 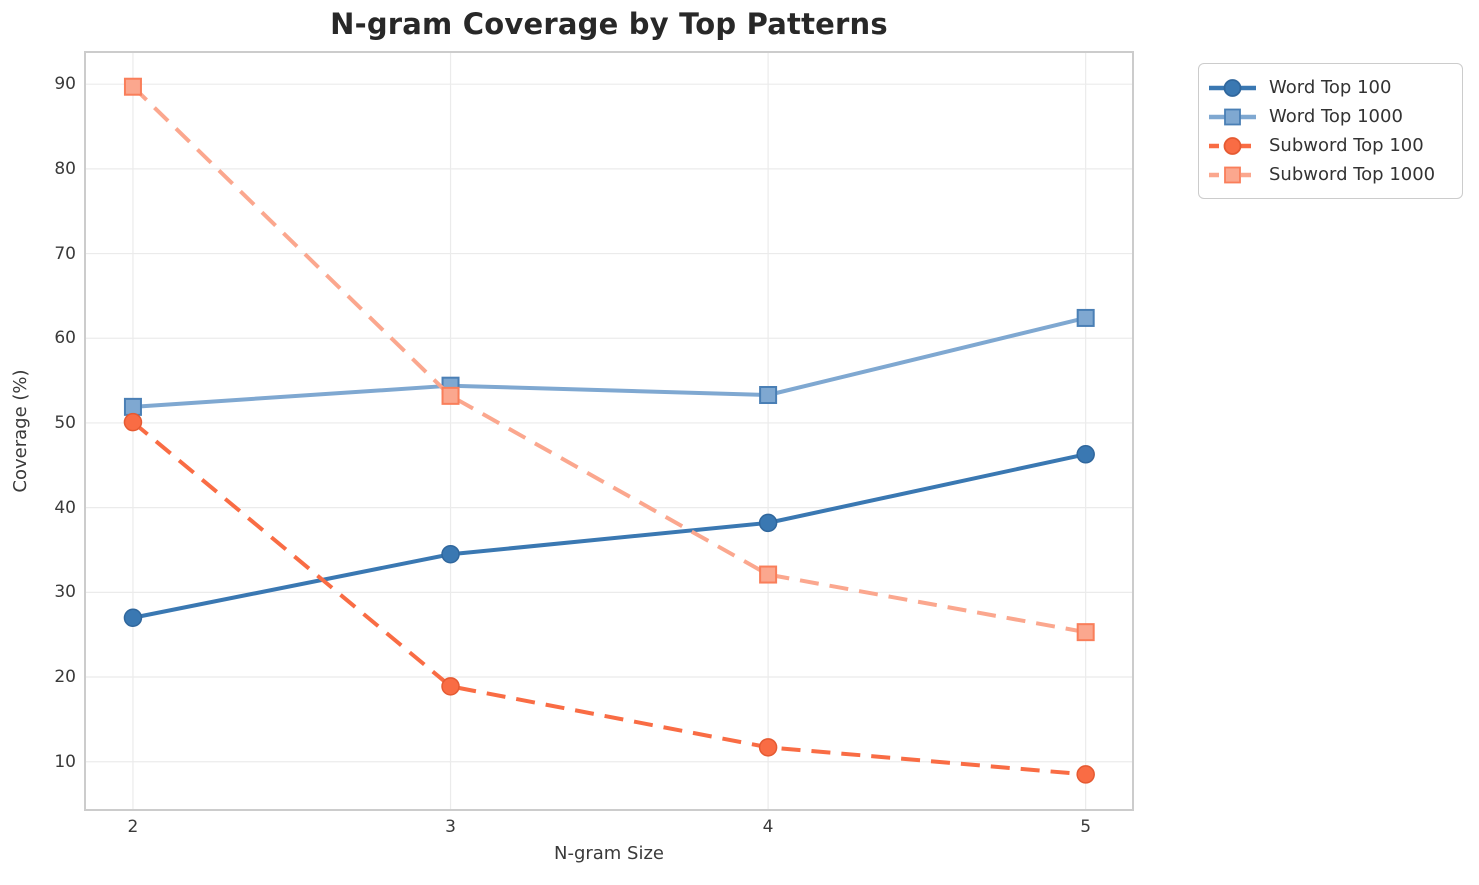 I want to click on legend-label: Word Top 100, so click(x=1330, y=87).